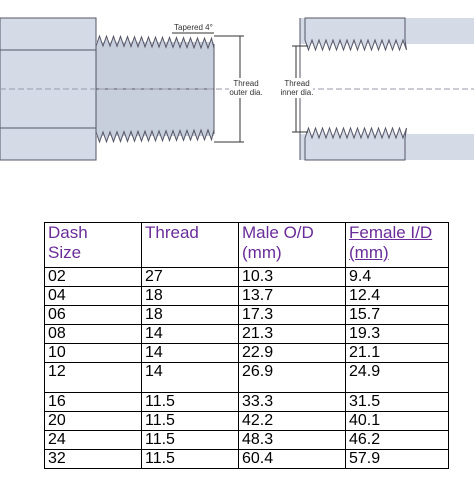 This screenshot has width=474, height=486. Describe the element at coordinates (93, 440) in the screenshot. I see `table-cell: 24` at that location.